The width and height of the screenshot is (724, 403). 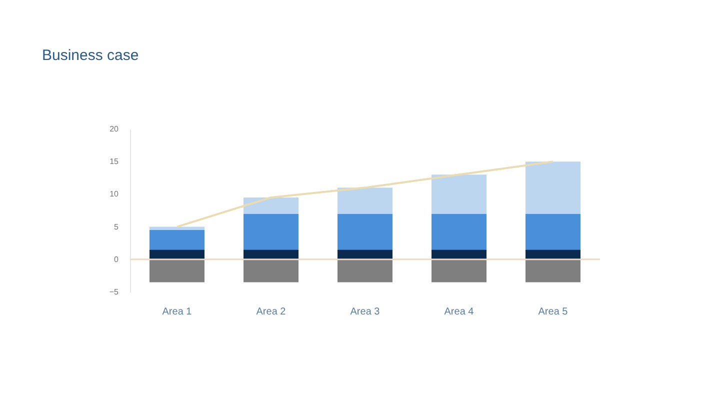 I want to click on x-tick-label: Area 3, so click(x=365, y=312).